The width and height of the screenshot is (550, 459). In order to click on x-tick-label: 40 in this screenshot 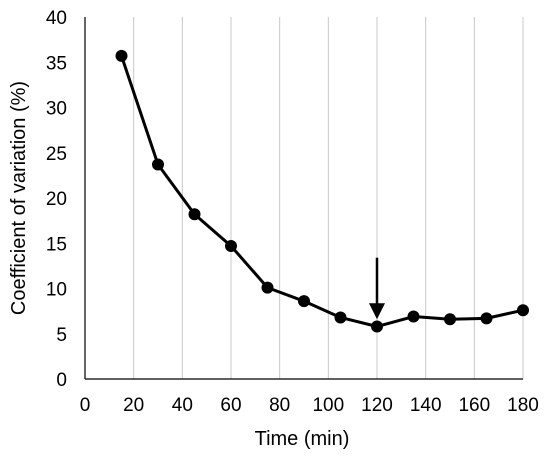, I will do `click(182, 405)`.